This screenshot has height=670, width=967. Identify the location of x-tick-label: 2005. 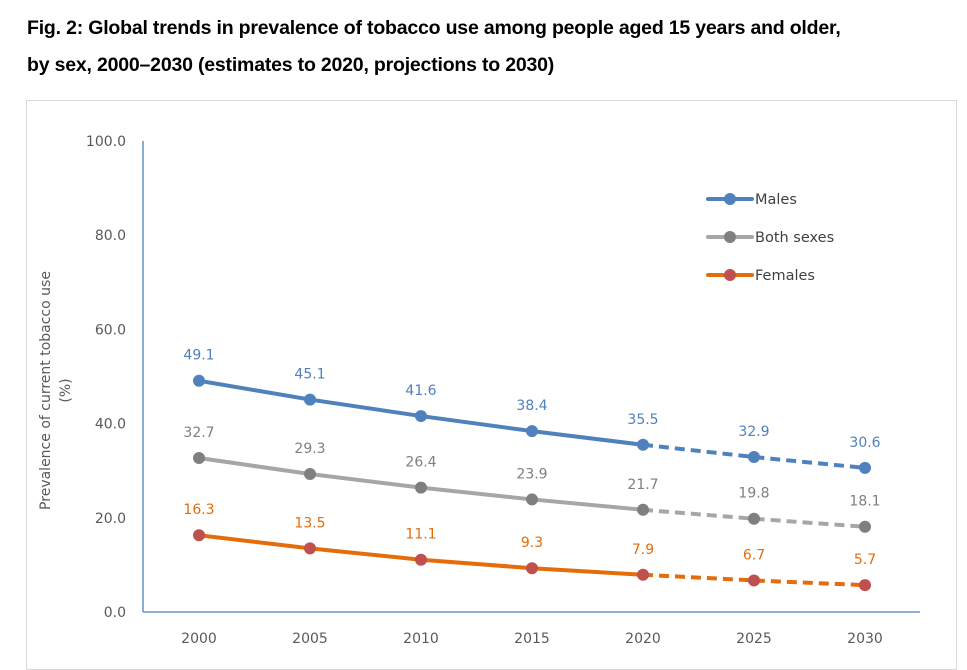
(310, 639).